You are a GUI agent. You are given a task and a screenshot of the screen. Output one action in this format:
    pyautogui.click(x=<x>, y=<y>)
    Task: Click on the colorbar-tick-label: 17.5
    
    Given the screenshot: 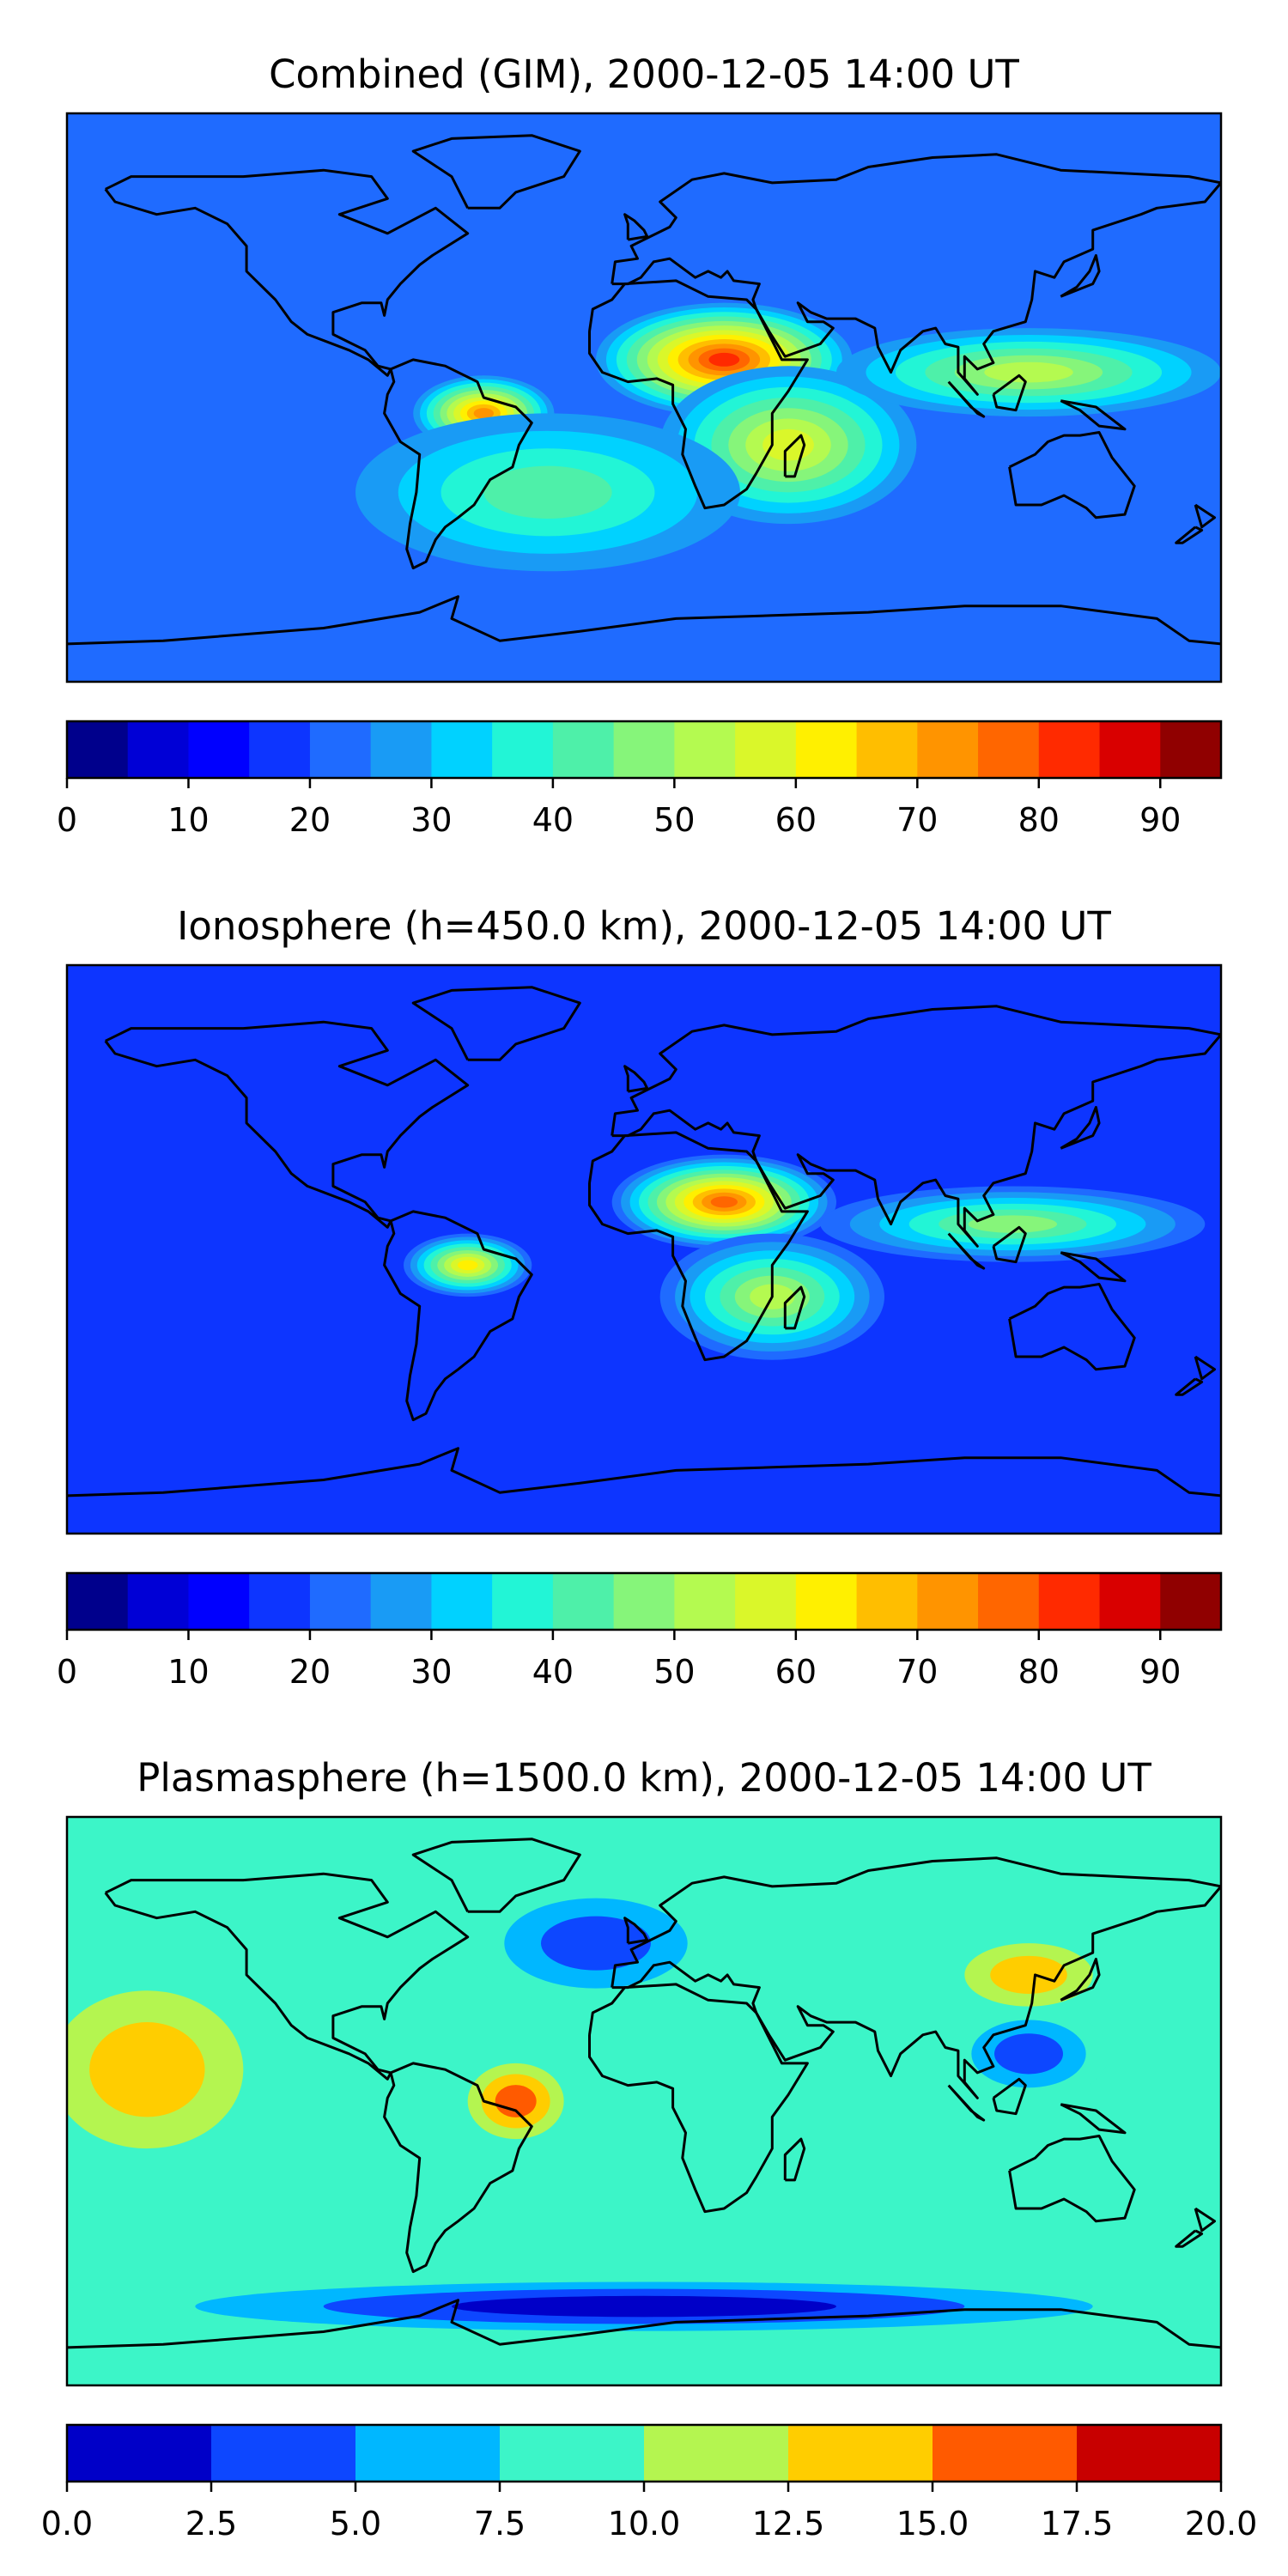 What is the action you would take?
    pyautogui.click(x=1078, y=2524)
    